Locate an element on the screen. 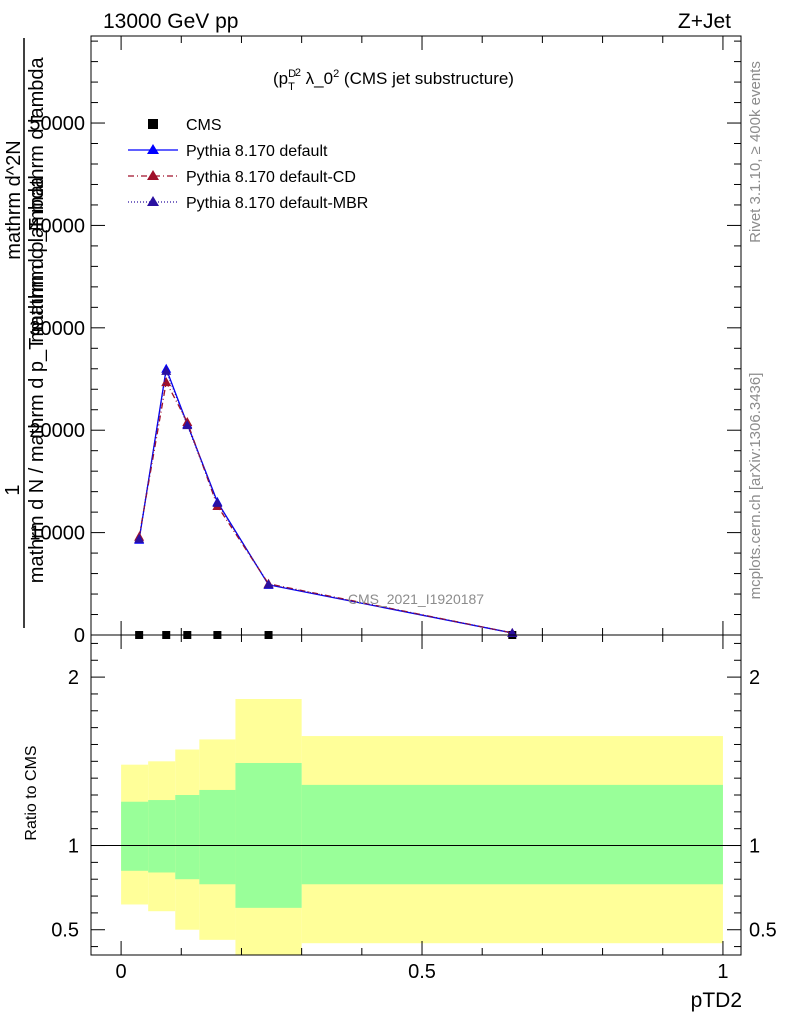  y-tick-label: 0 is located at coordinates (79, 636).